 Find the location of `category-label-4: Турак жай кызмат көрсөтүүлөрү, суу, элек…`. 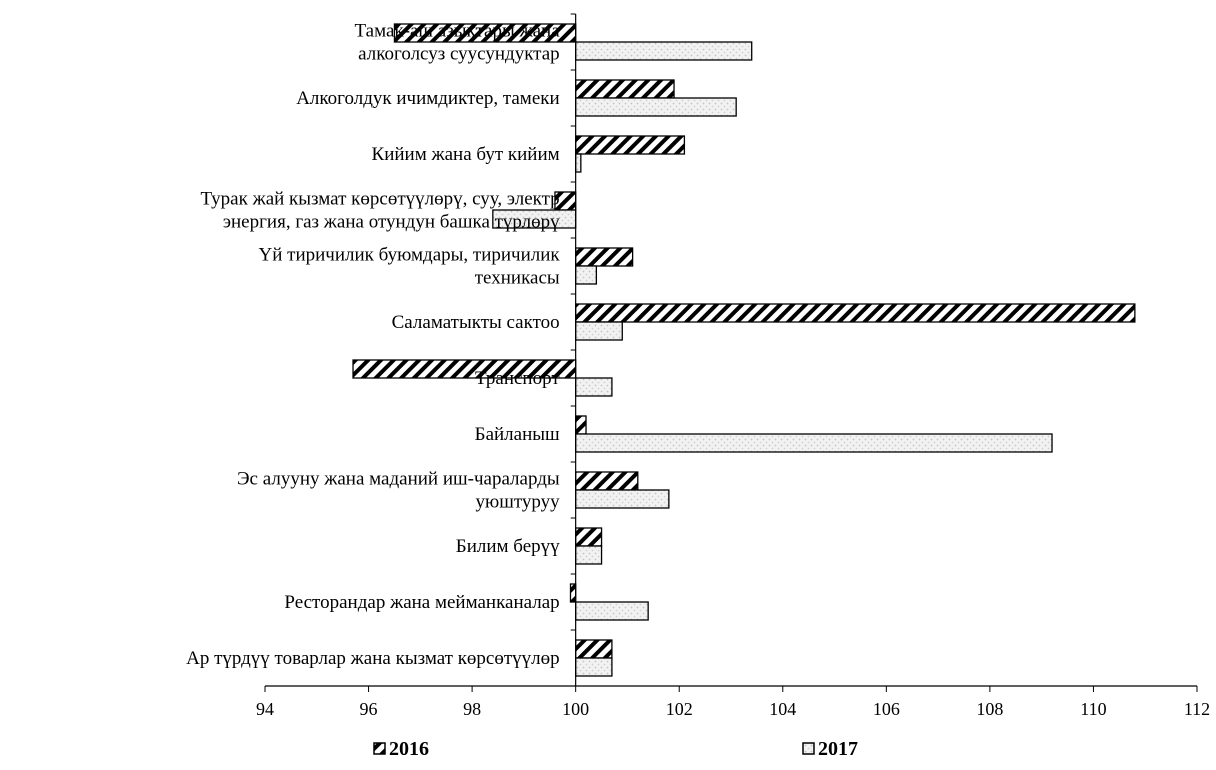

category-label-4: Турак жай кызмат көрсөтүүлөрү, суу, элек… is located at coordinates (381, 211).